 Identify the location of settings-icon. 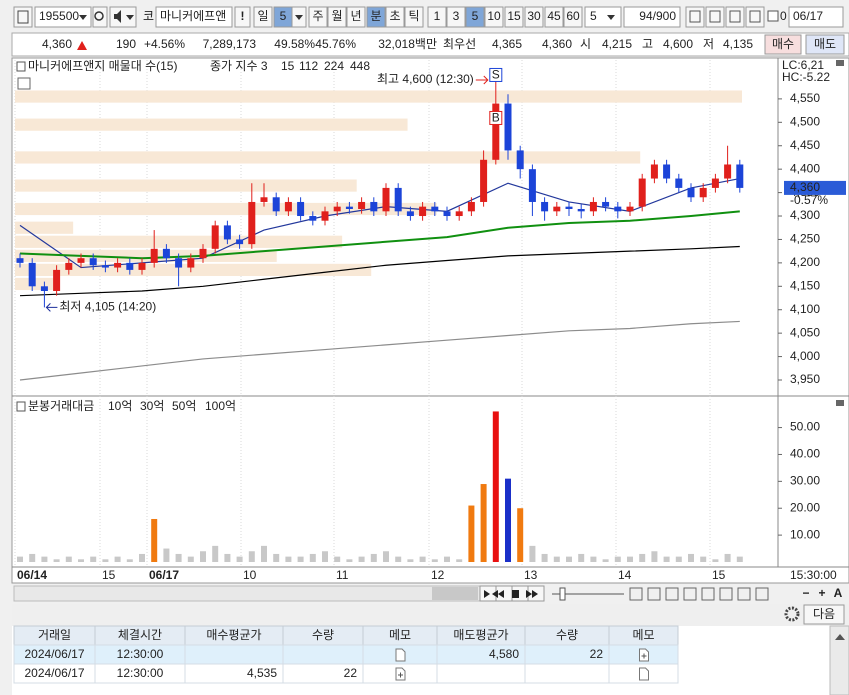
(792, 614).